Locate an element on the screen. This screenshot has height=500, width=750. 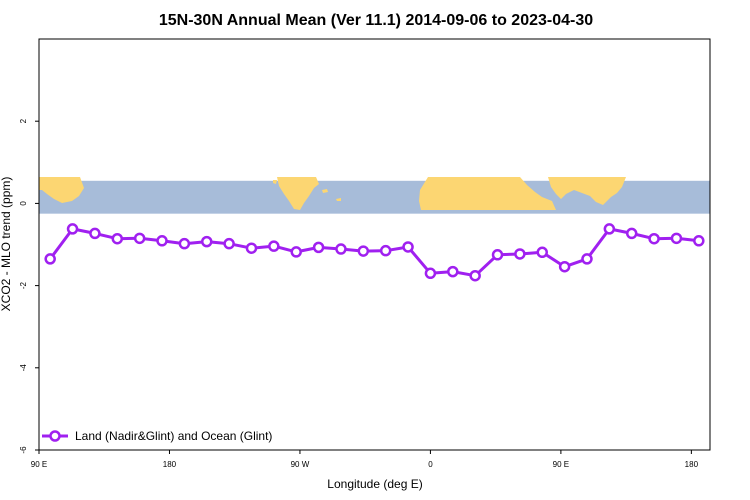
map-land-africa-arabia is located at coordinates (487, 193).